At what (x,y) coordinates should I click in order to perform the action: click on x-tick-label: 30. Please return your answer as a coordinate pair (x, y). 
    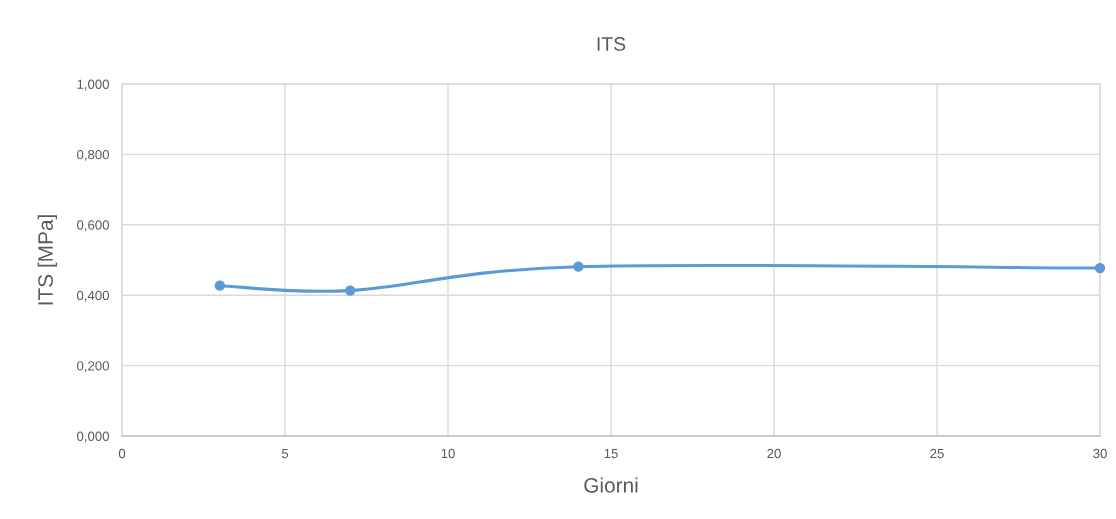
    Looking at the image, I should click on (1100, 453).